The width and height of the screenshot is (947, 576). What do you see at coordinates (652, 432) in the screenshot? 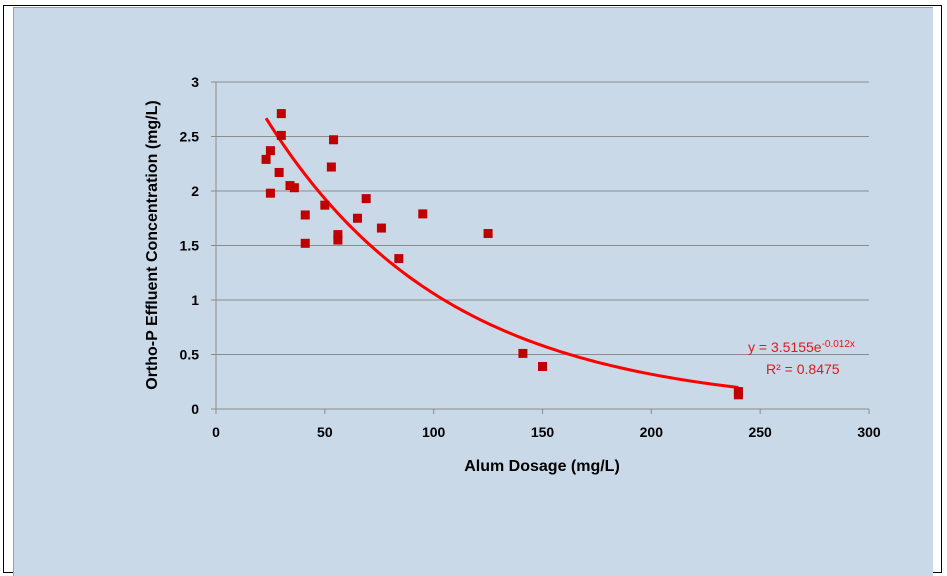
I see `x-tick-label: 200` at bounding box center [652, 432].